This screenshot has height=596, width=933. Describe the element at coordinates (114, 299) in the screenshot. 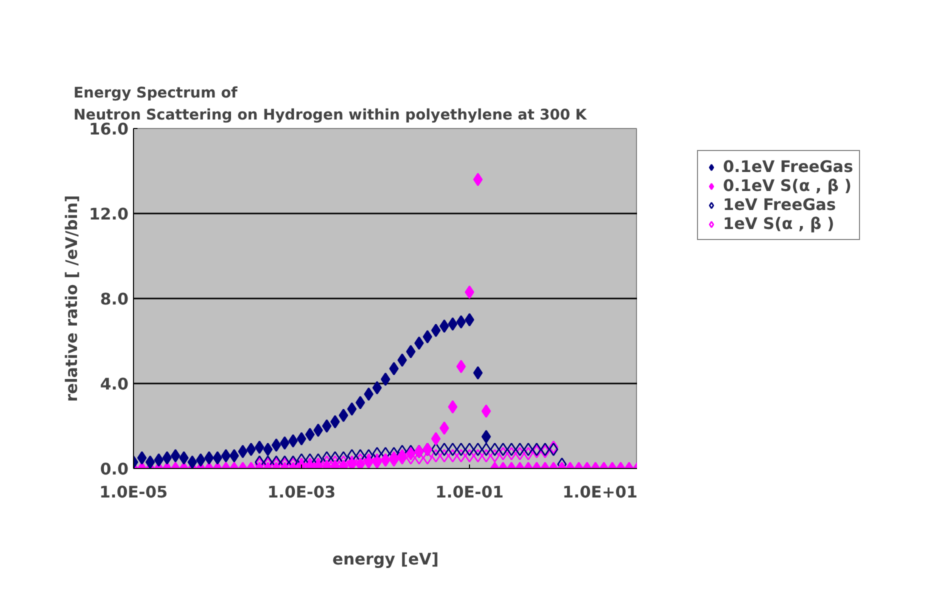

I see `y-tick-label: 8.0` at that location.